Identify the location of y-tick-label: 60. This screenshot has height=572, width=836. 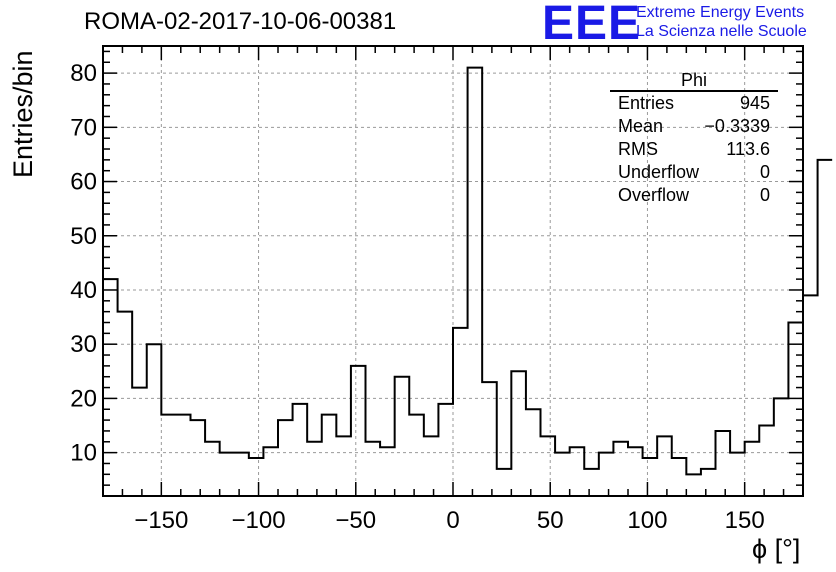
(83, 182).